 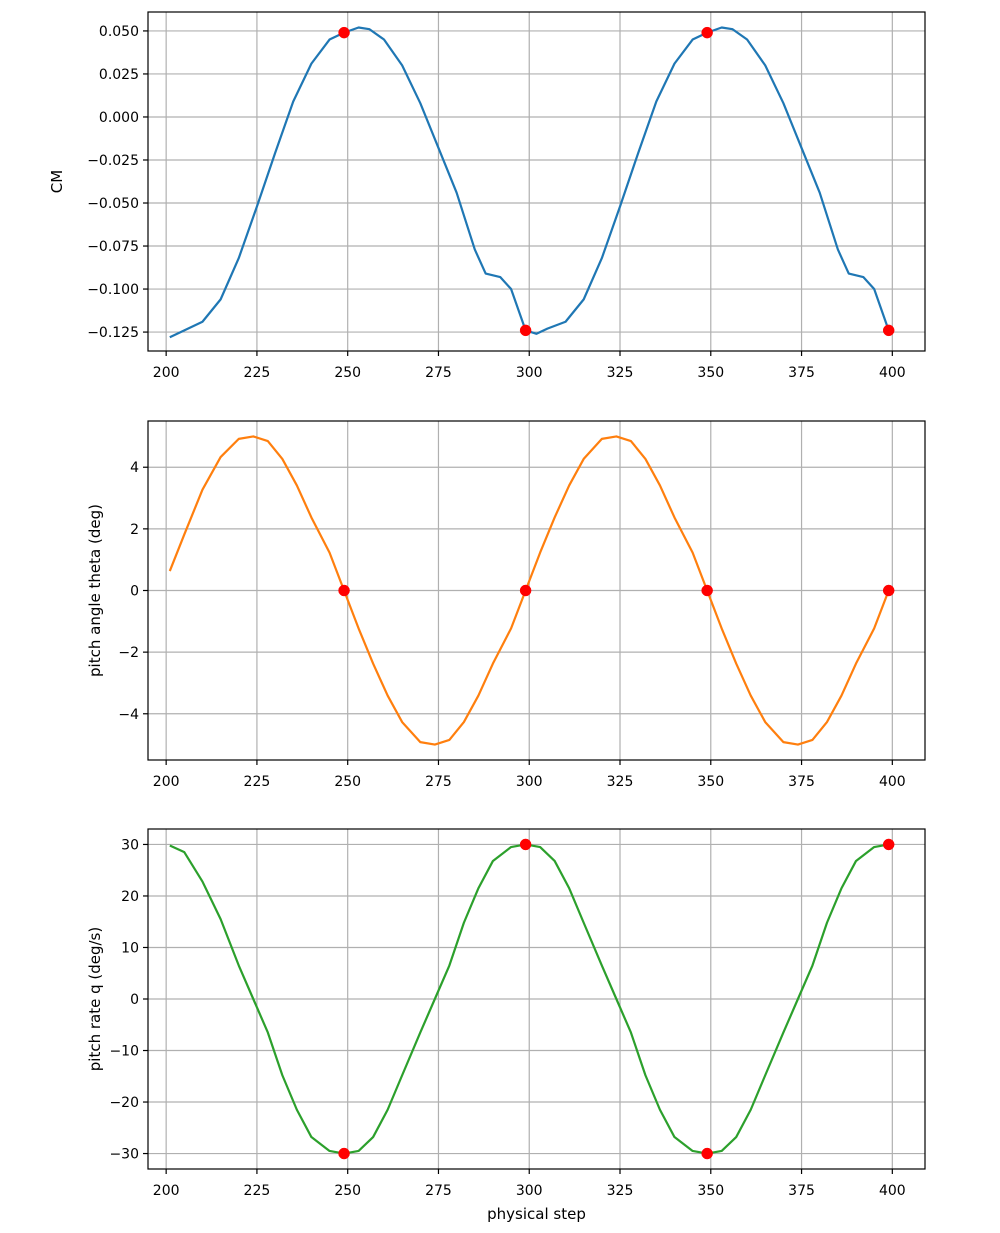 I want to click on pitch-rate-x-tick-label: 275, so click(x=438, y=1191).